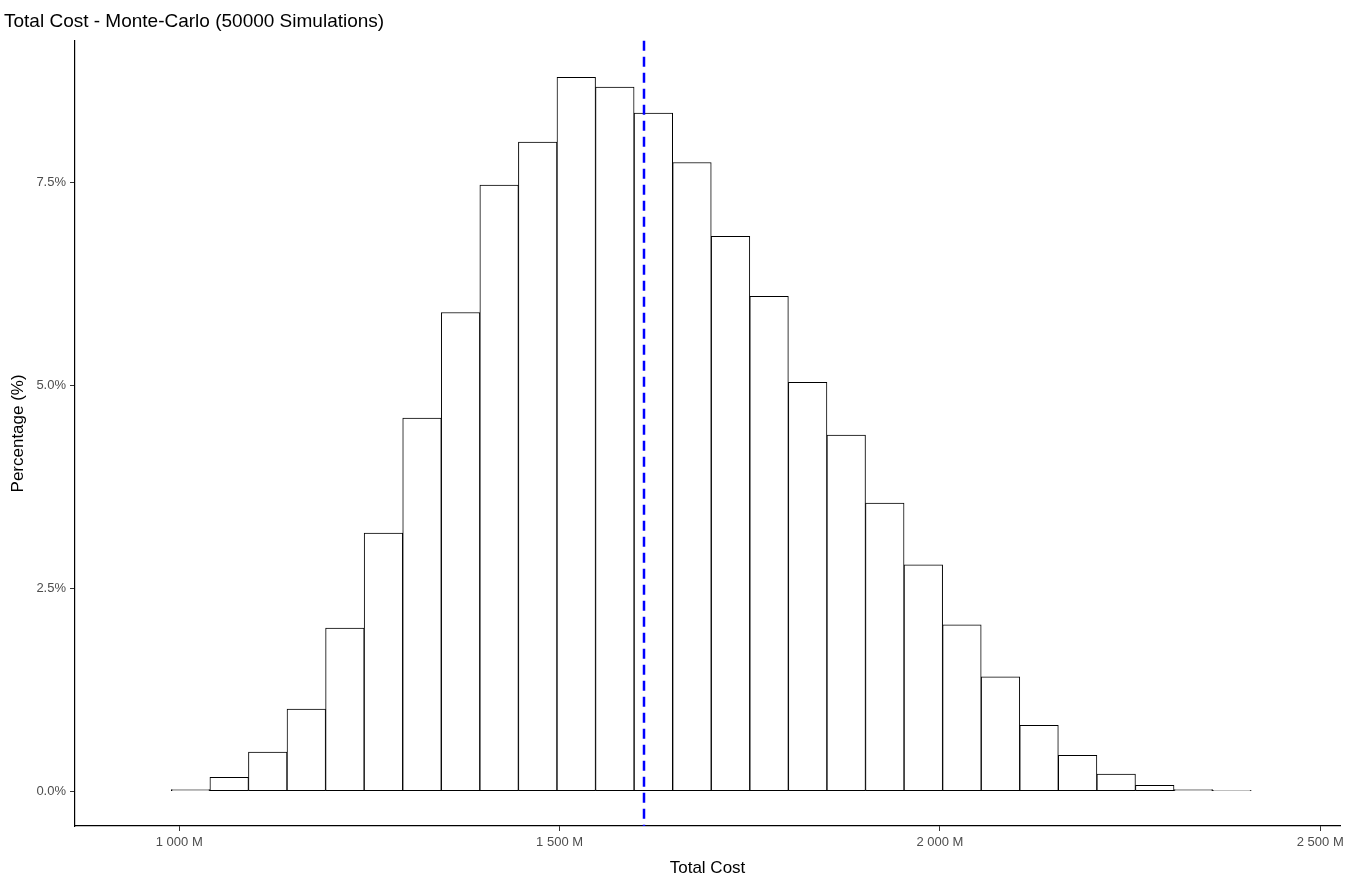 Image resolution: width=1370 pixels, height=887 pixels. Describe the element at coordinates (1320, 842) in the screenshot. I see `x-tick-label: 2 500 M` at that location.